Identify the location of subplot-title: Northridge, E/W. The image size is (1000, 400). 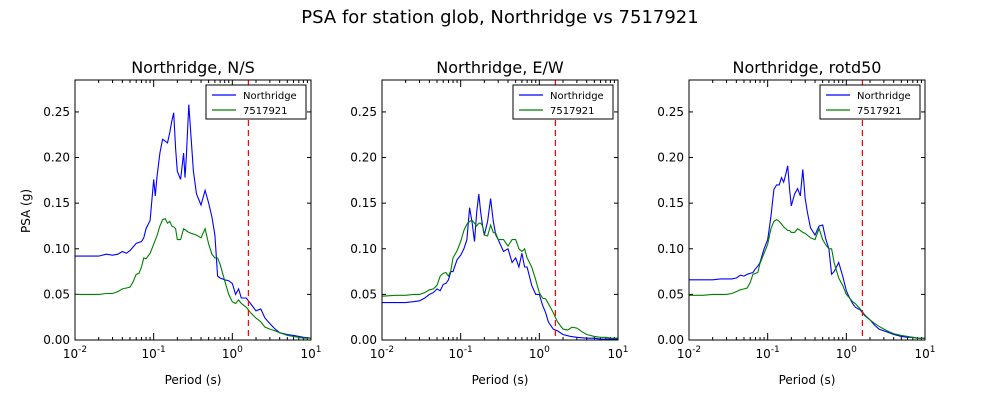
(500, 67).